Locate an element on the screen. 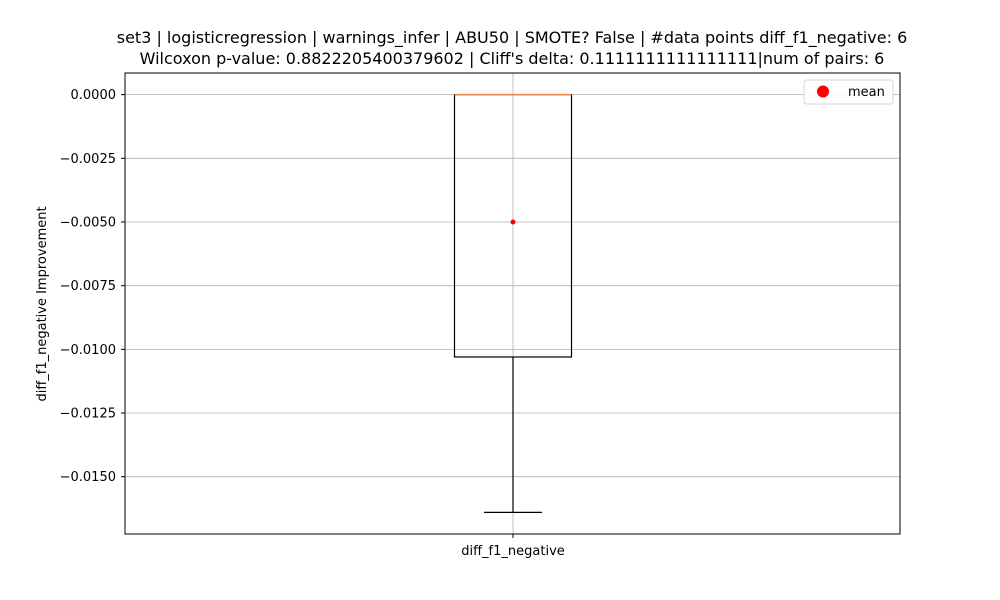  y-tick-label: −0.0075 is located at coordinates (88, 286).